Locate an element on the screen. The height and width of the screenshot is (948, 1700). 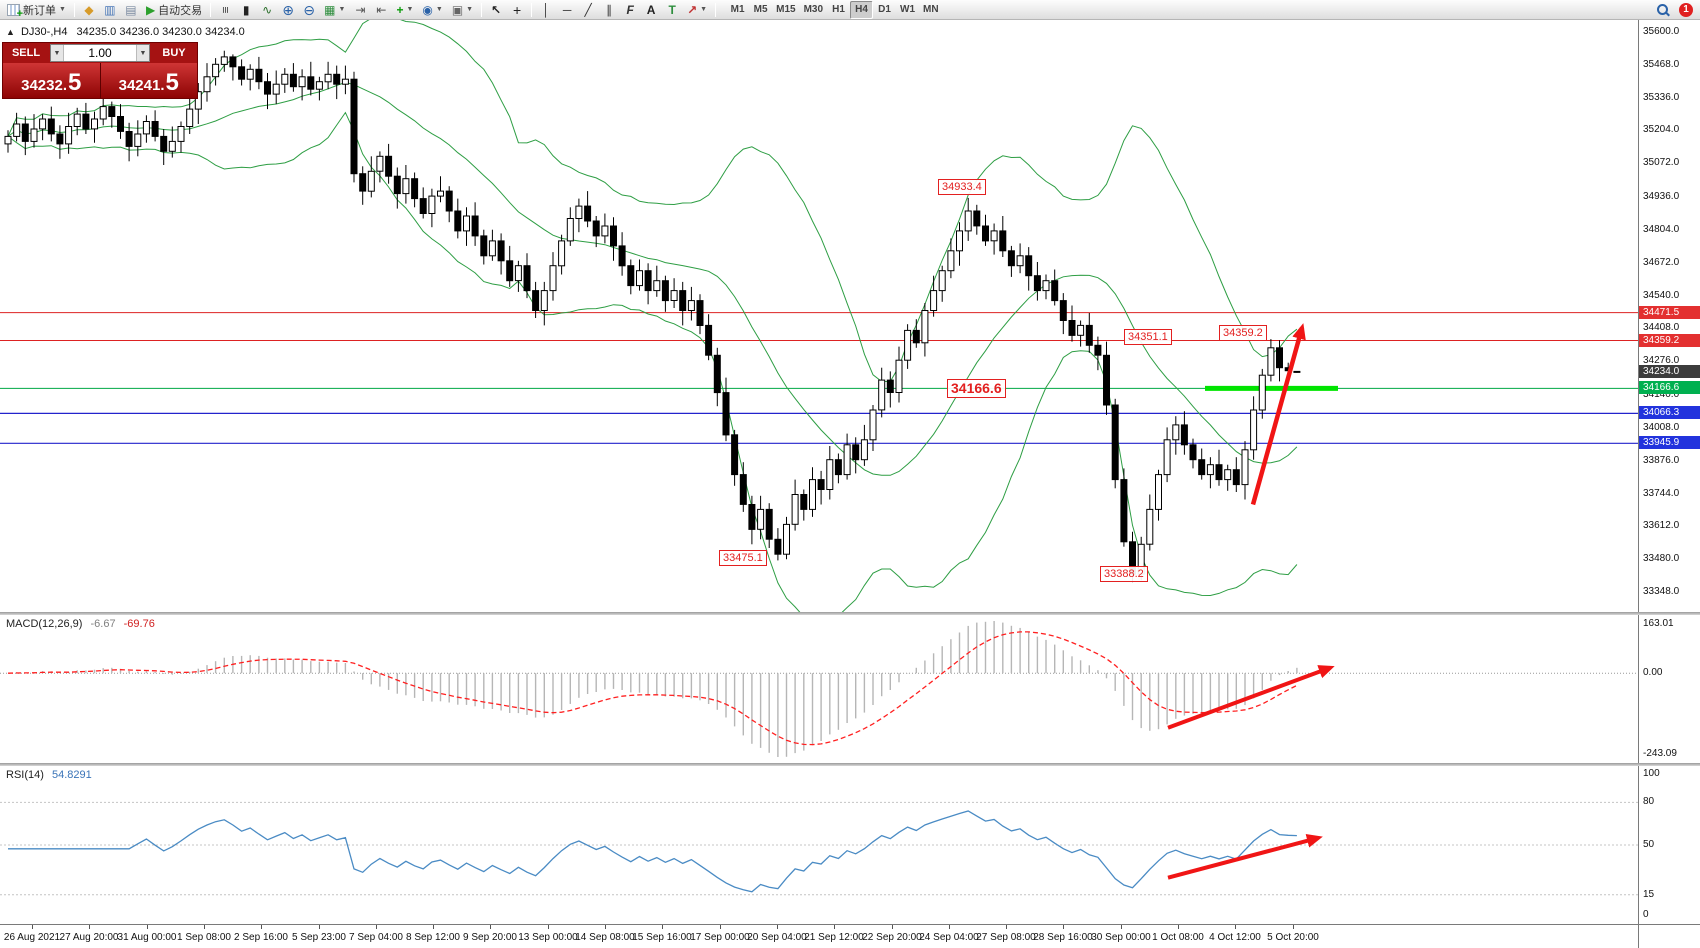
navigator-button: ▤ is located at coordinates (131, 10).